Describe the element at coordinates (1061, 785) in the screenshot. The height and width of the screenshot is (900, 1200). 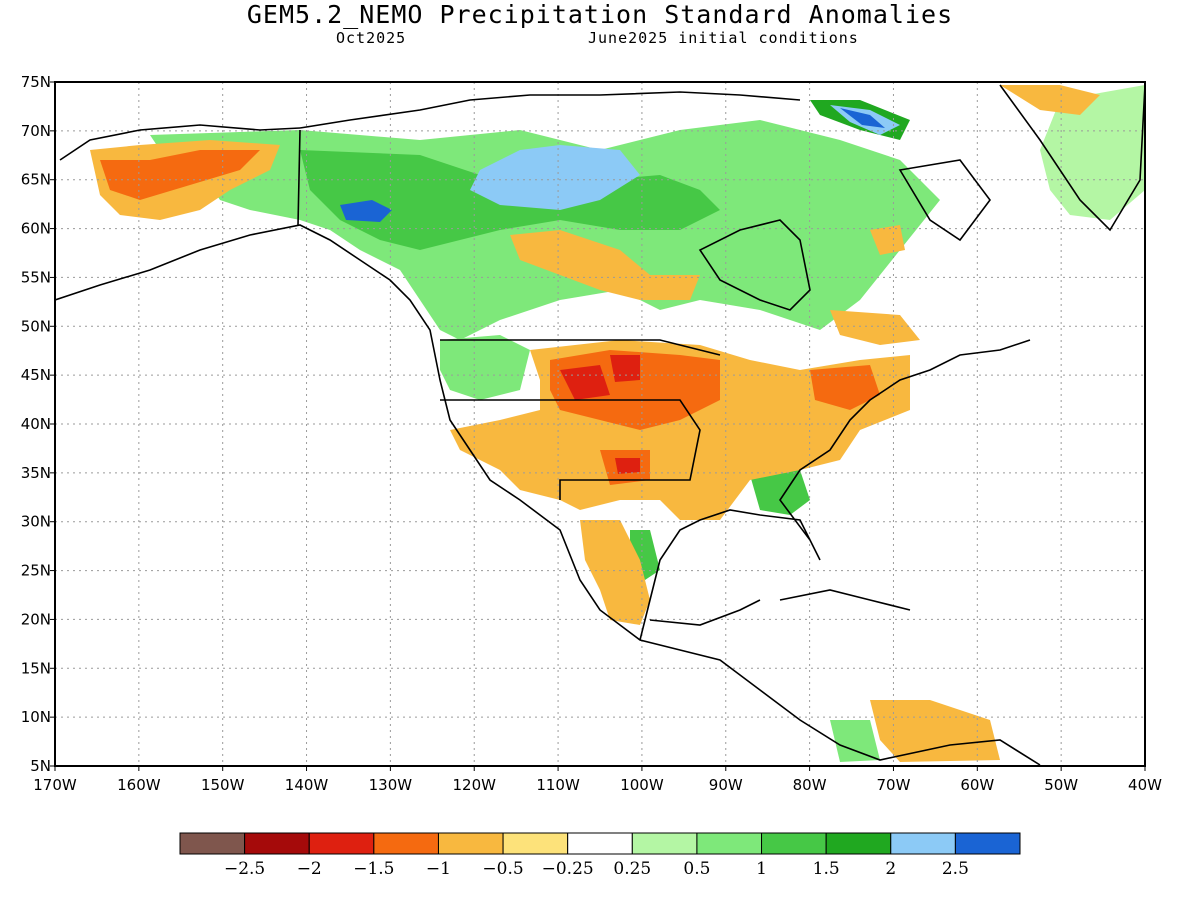
I see `lon-tick-label: 50W` at that location.